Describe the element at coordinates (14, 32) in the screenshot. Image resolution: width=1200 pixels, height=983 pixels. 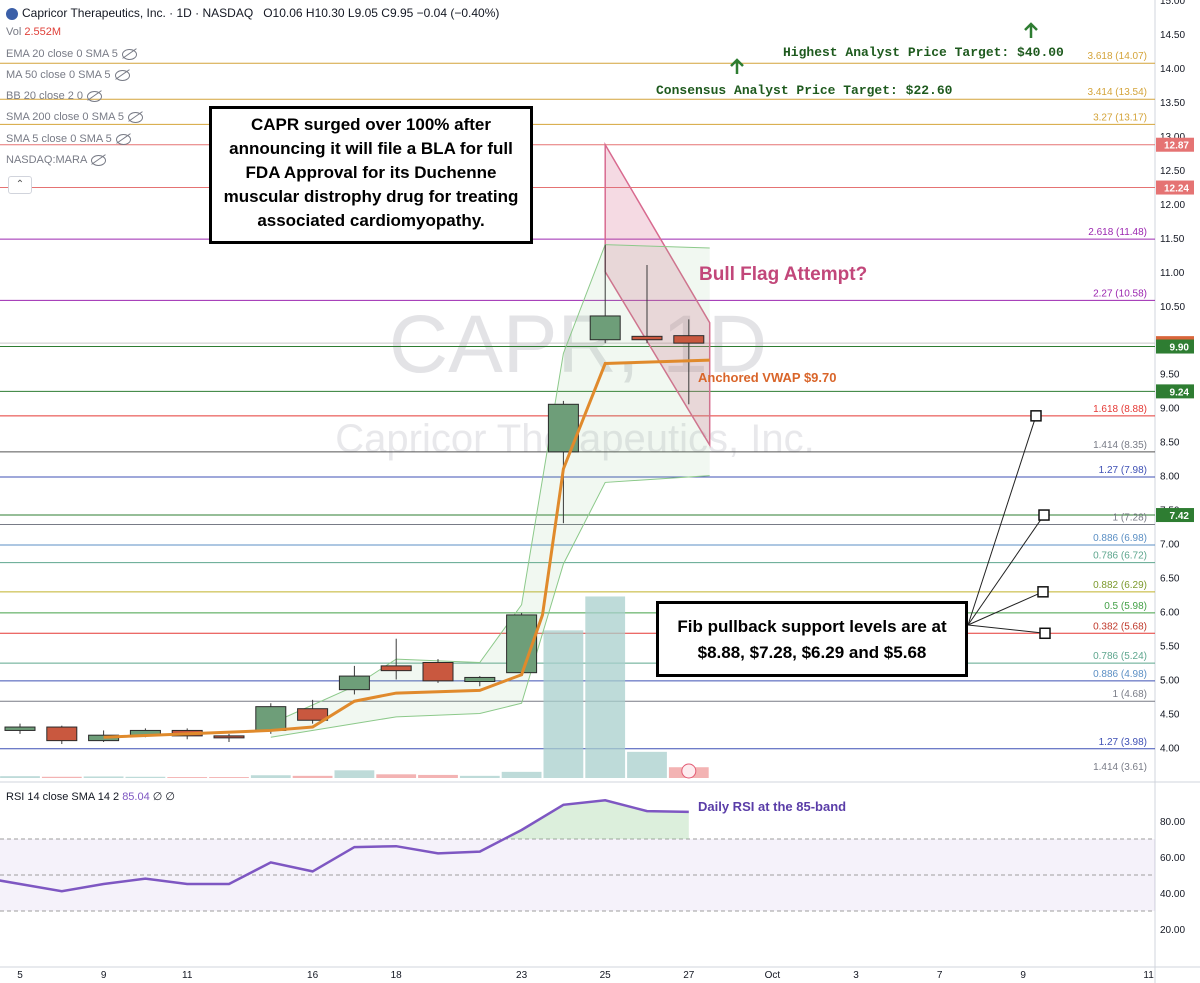
I see `volume-label: Vol` at that location.